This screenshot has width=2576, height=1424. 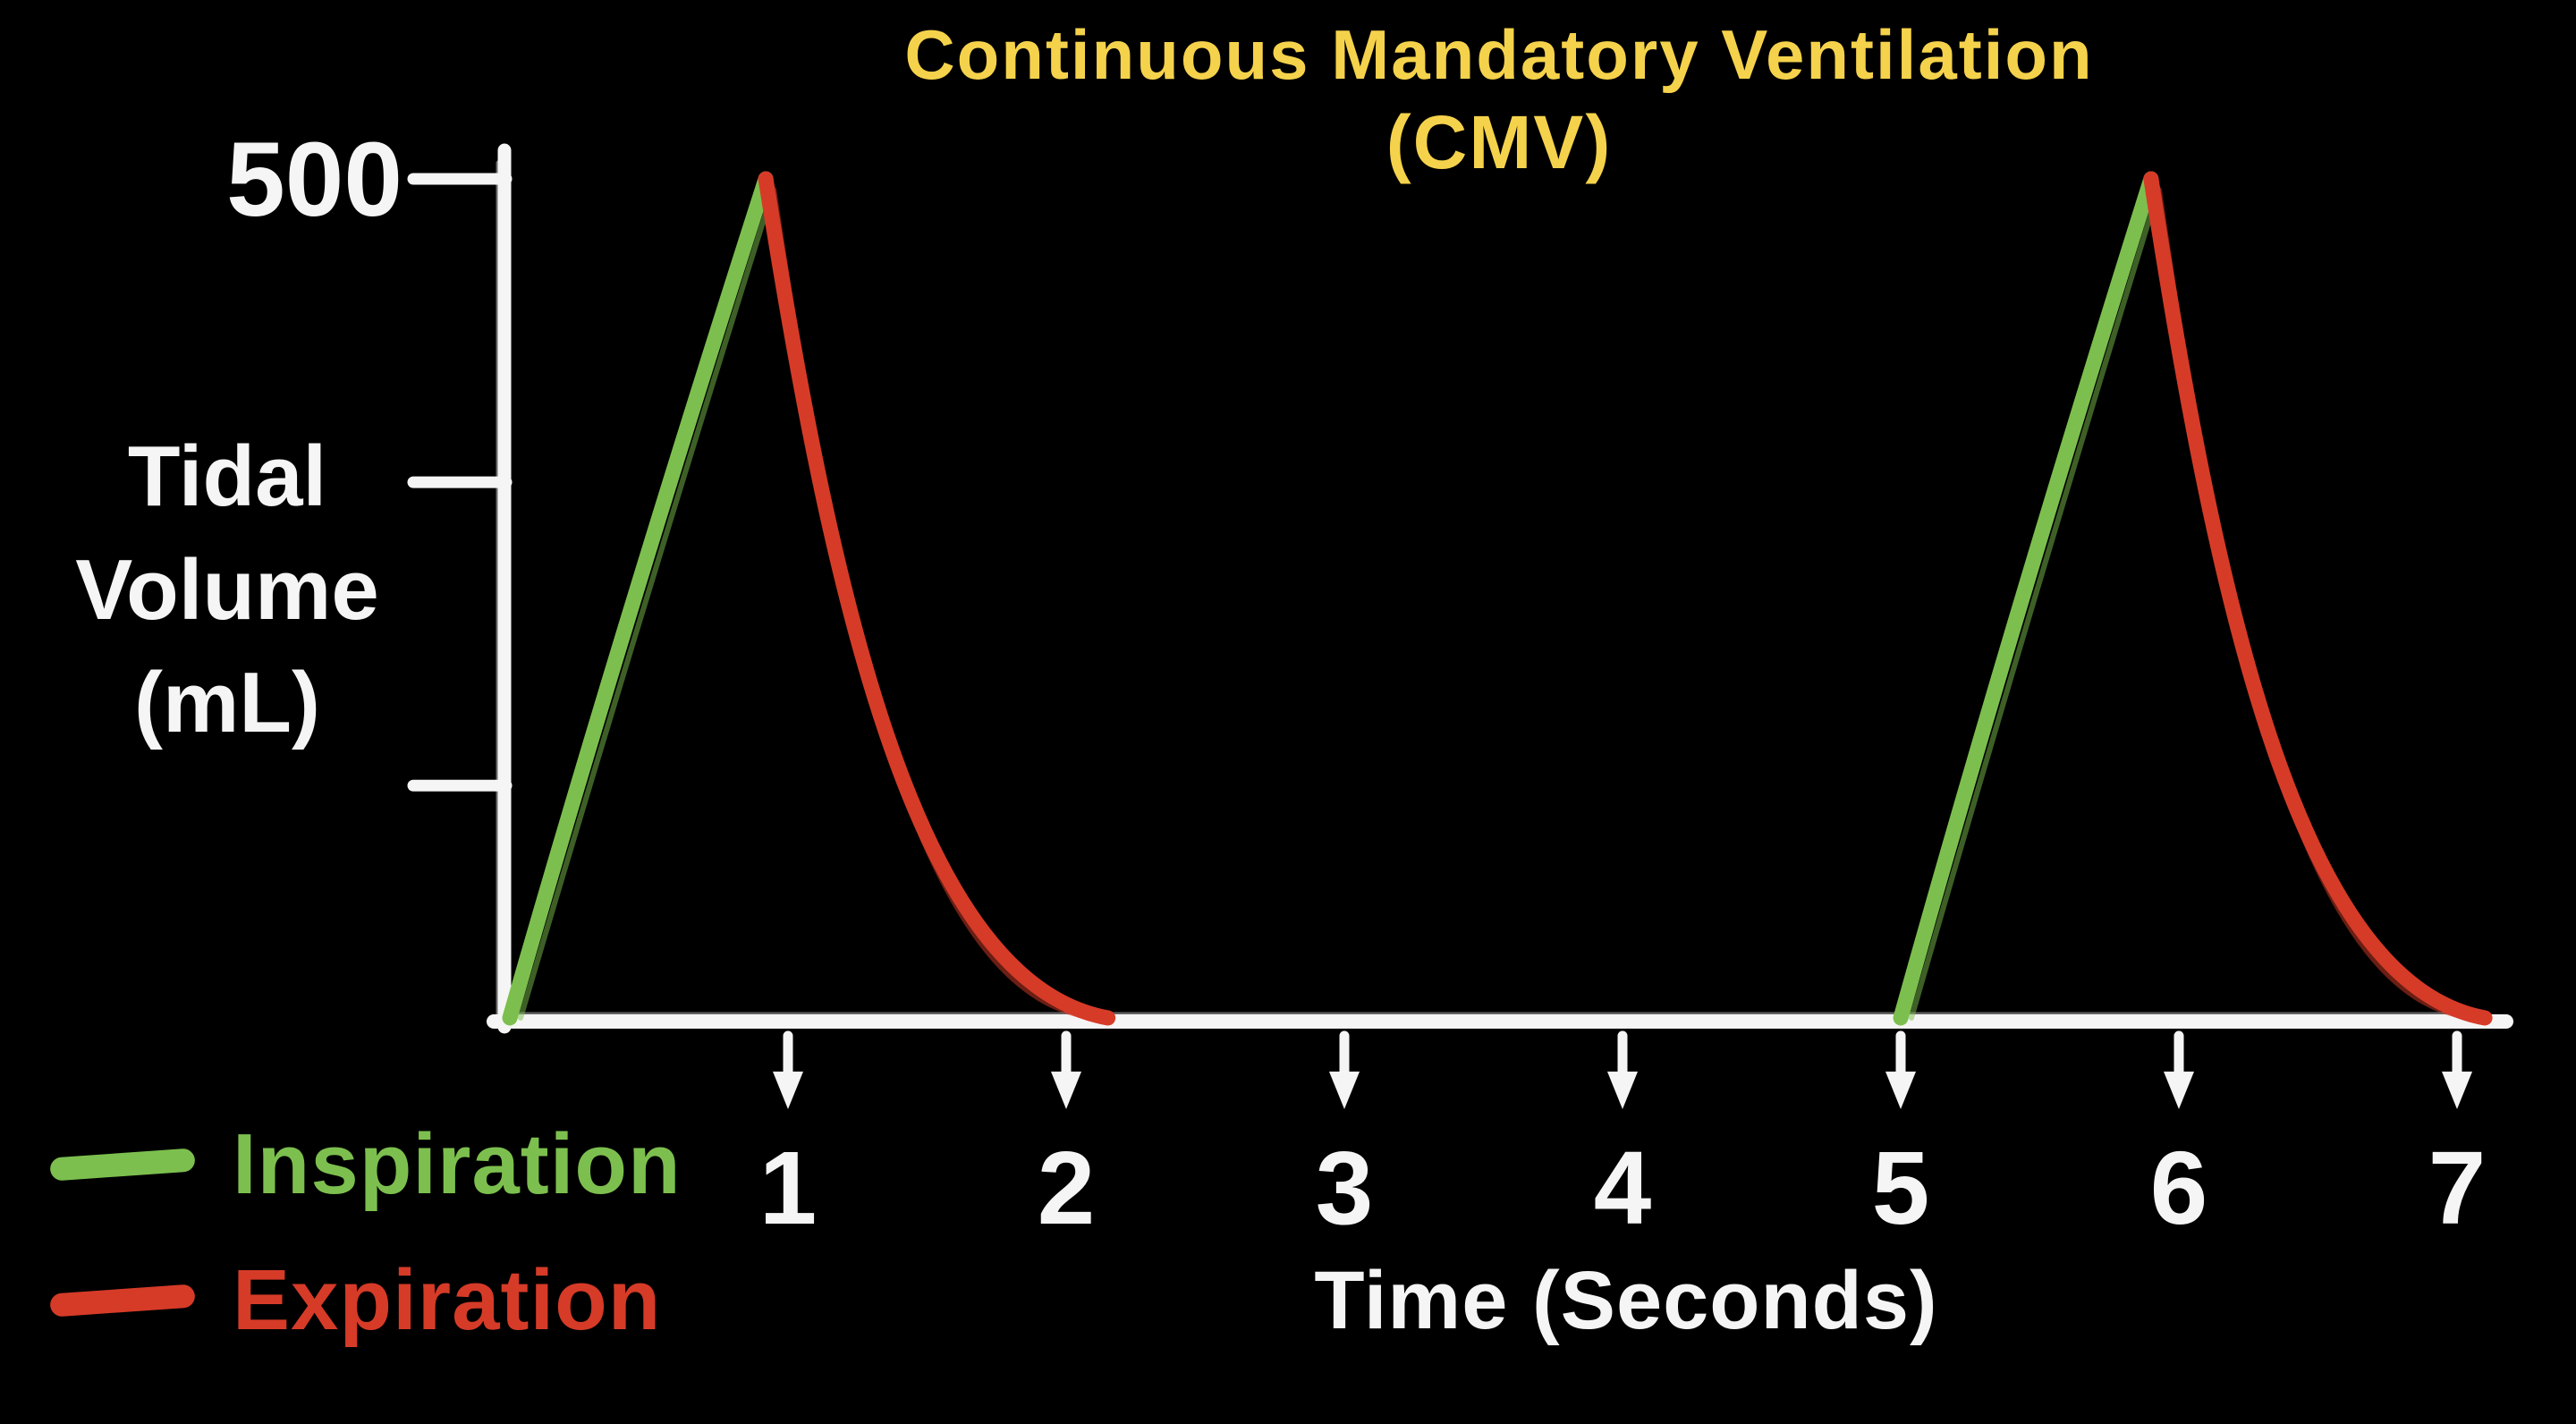 What do you see at coordinates (447, 1300) in the screenshot?
I see `legend-label-expiration: Expiration` at bounding box center [447, 1300].